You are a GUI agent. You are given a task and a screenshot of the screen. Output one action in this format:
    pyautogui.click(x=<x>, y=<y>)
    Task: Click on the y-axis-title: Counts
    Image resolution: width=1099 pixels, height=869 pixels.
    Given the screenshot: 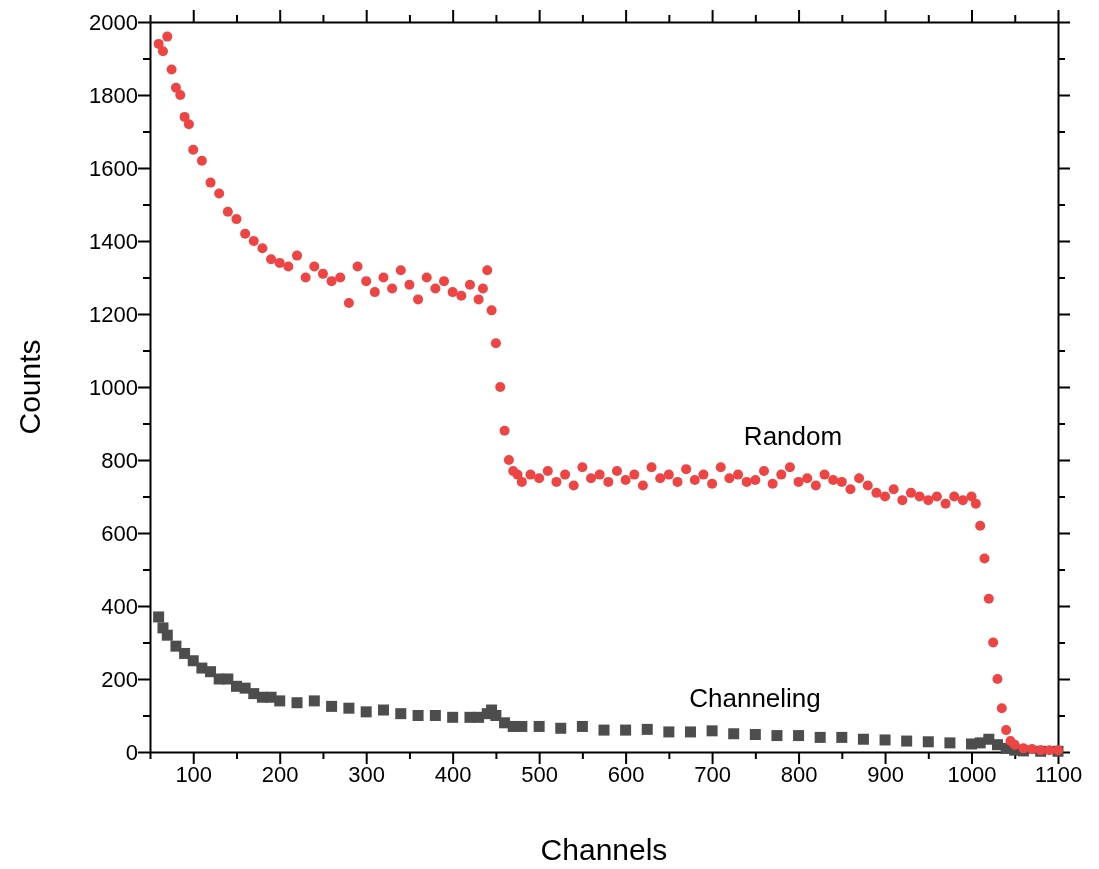 What is the action you would take?
    pyautogui.click(x=29, y=387)
    